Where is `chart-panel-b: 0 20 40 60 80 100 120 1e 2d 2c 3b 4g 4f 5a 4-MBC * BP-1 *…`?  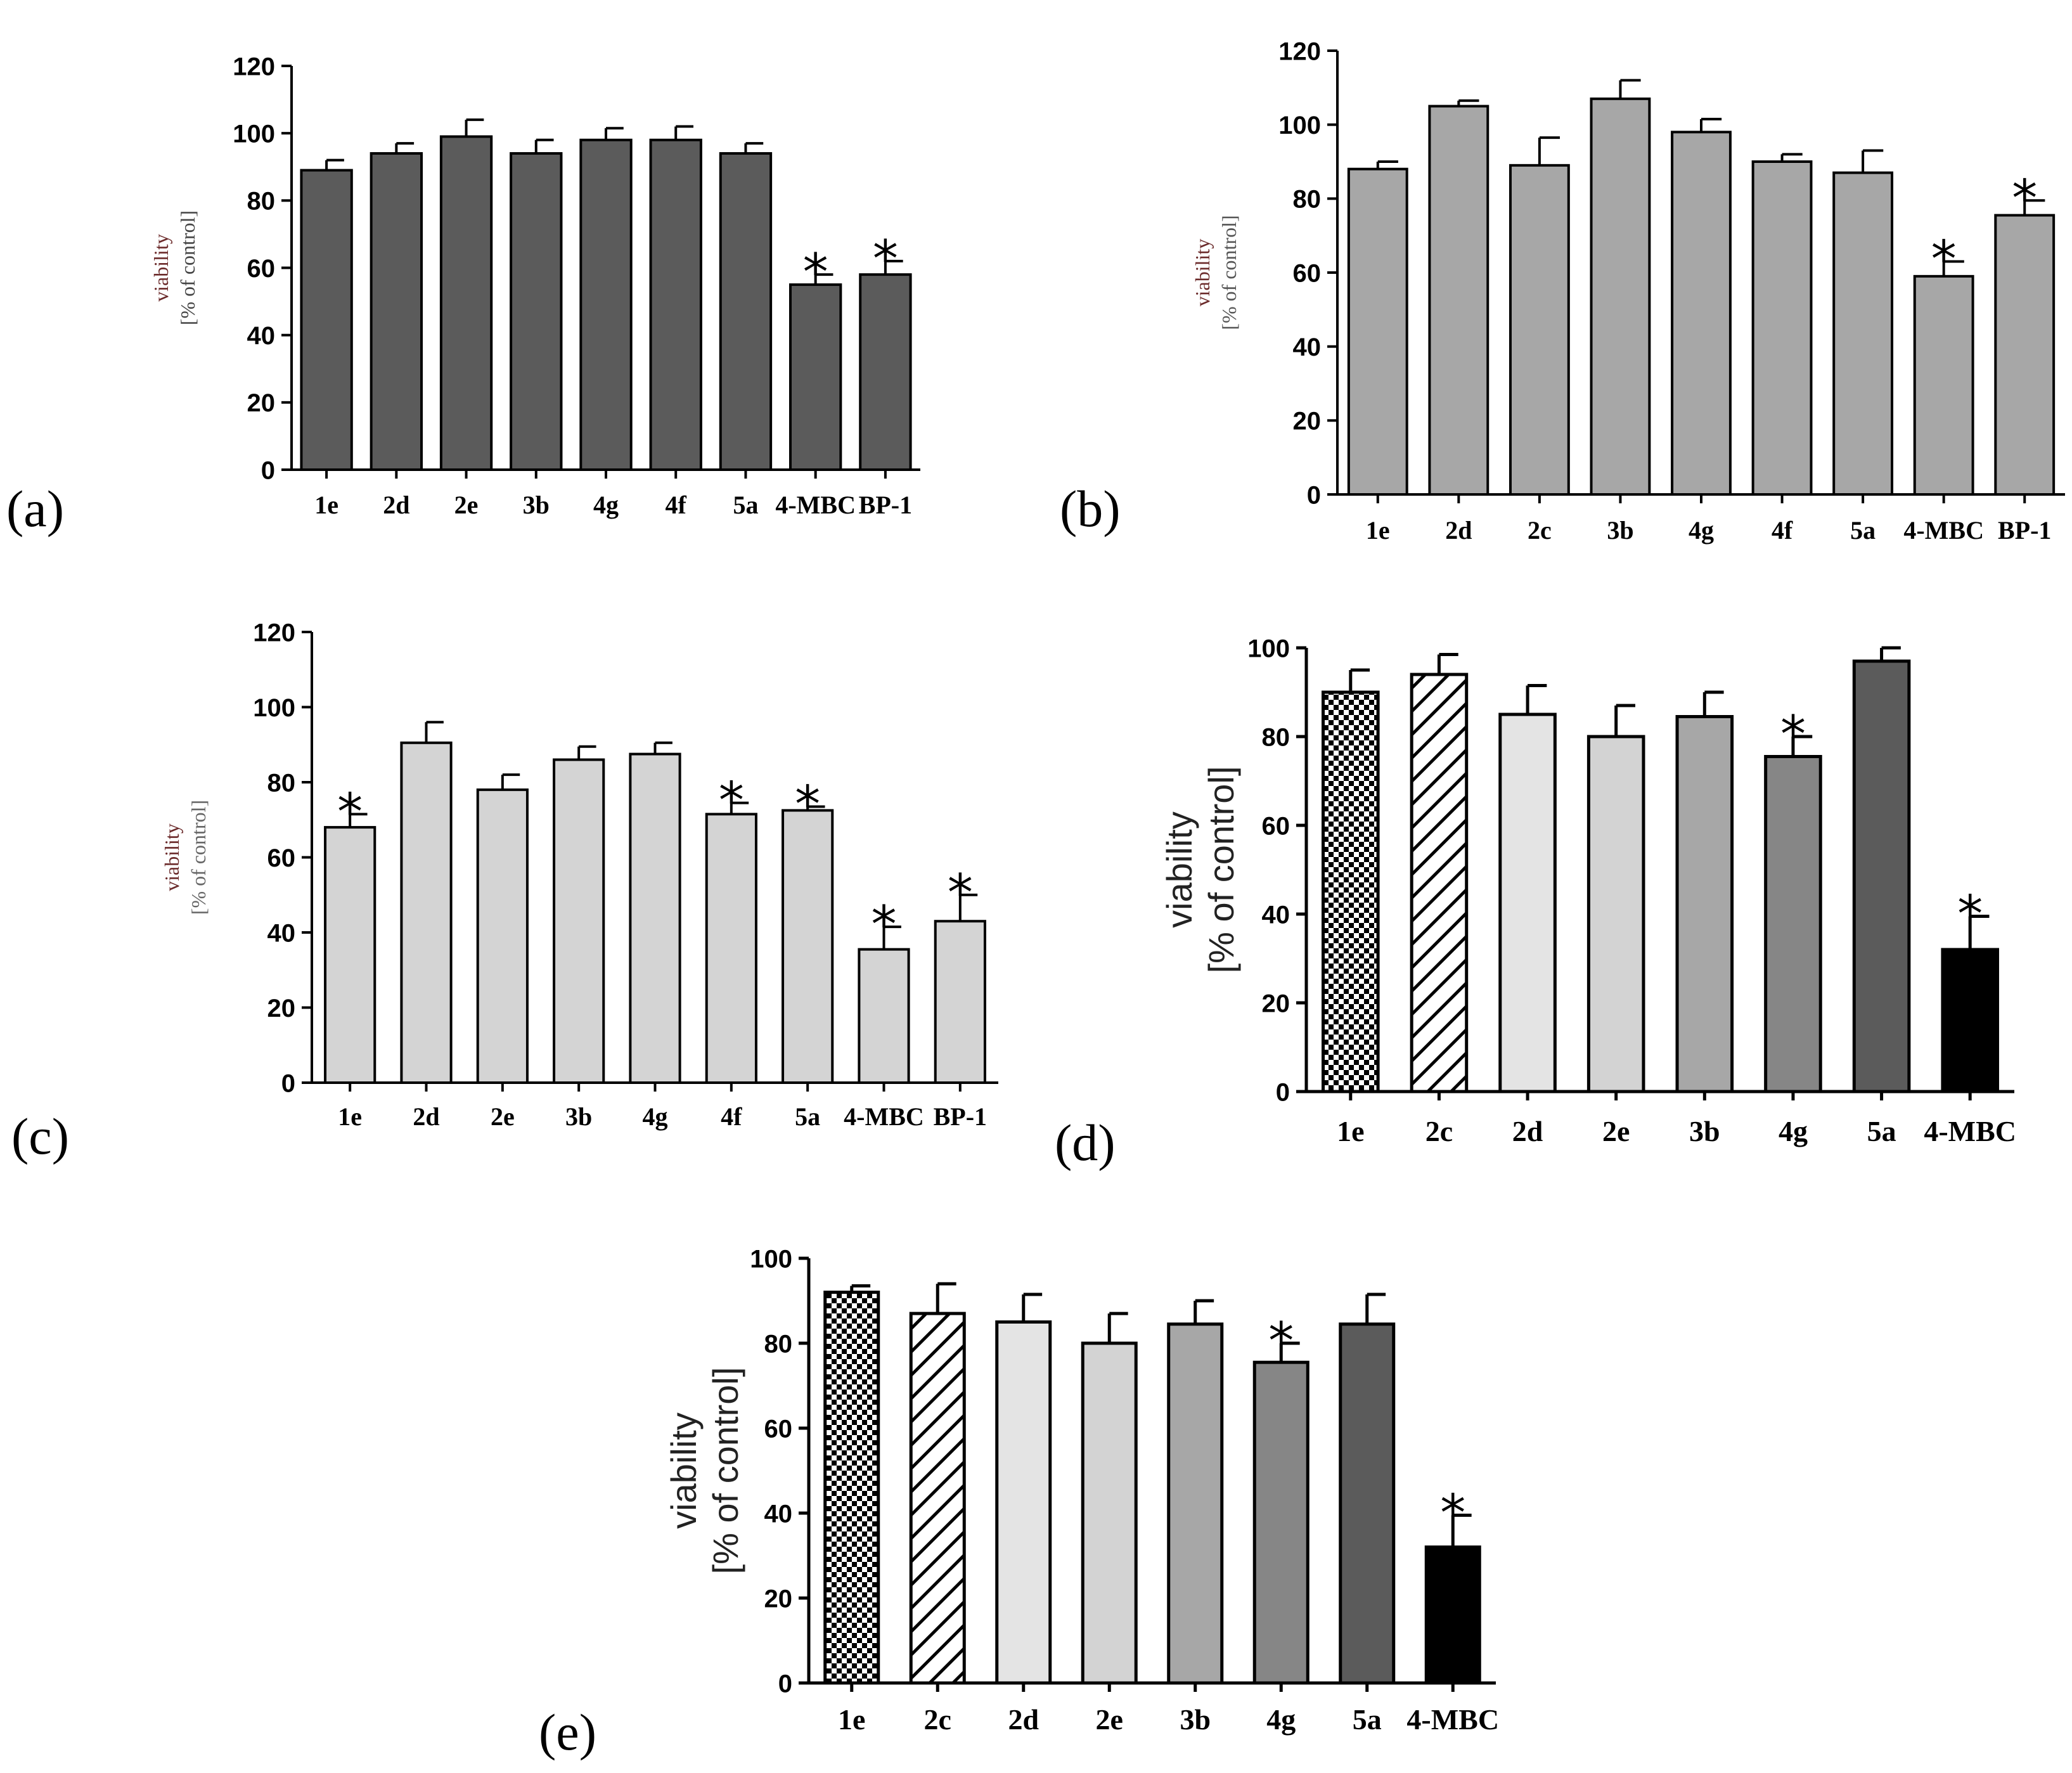 chart-panel-b: 0 20 40 60 80 100 120 1e 2d 2c 3b 4g 4f 5a 4-MBC * BP-1 *… is located at coordinates (1562, 291).